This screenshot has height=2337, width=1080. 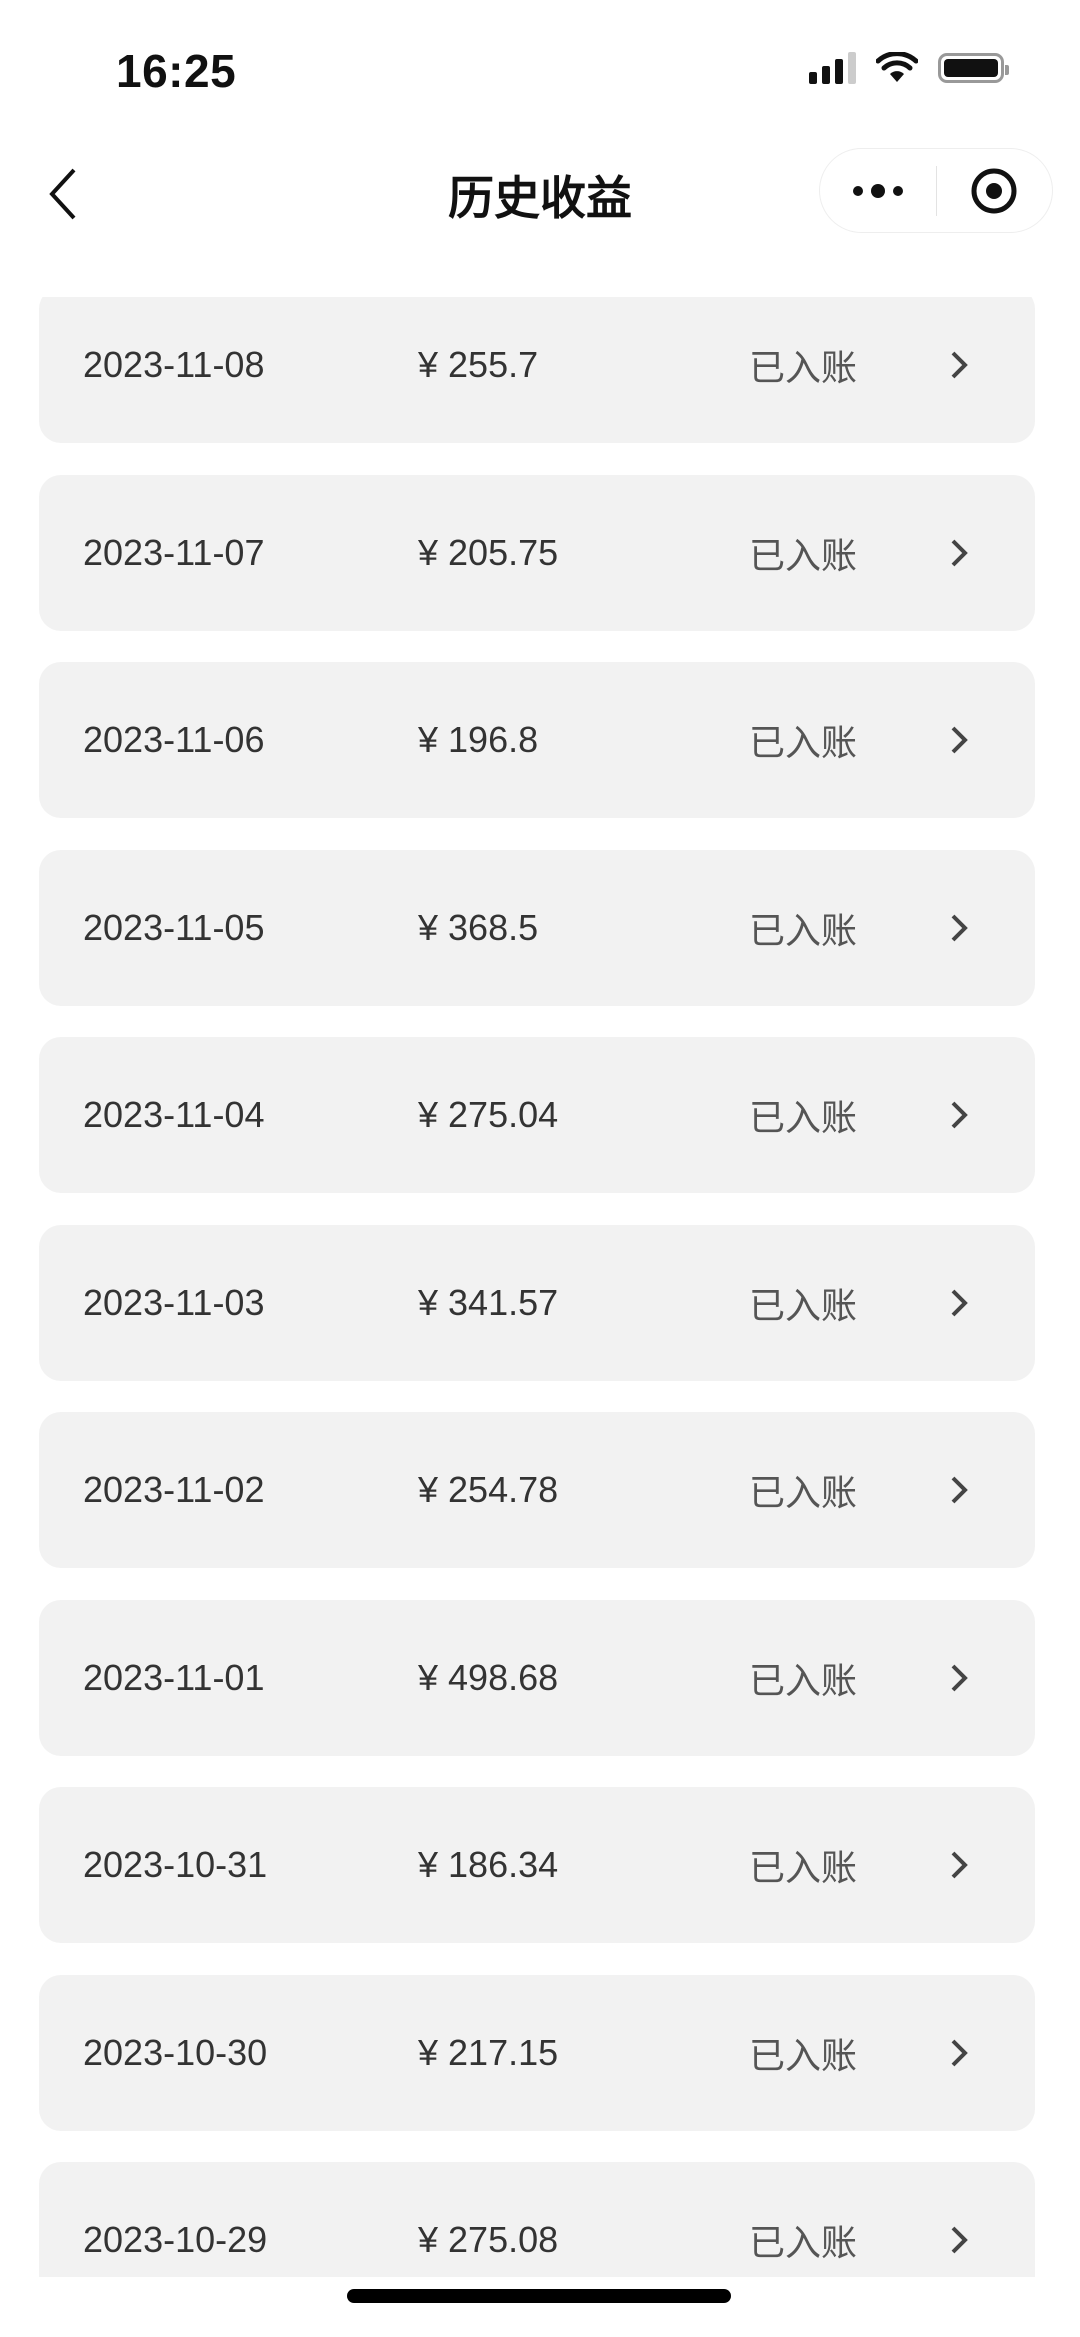 I want to click on back-button, so click(x=64, y=194).